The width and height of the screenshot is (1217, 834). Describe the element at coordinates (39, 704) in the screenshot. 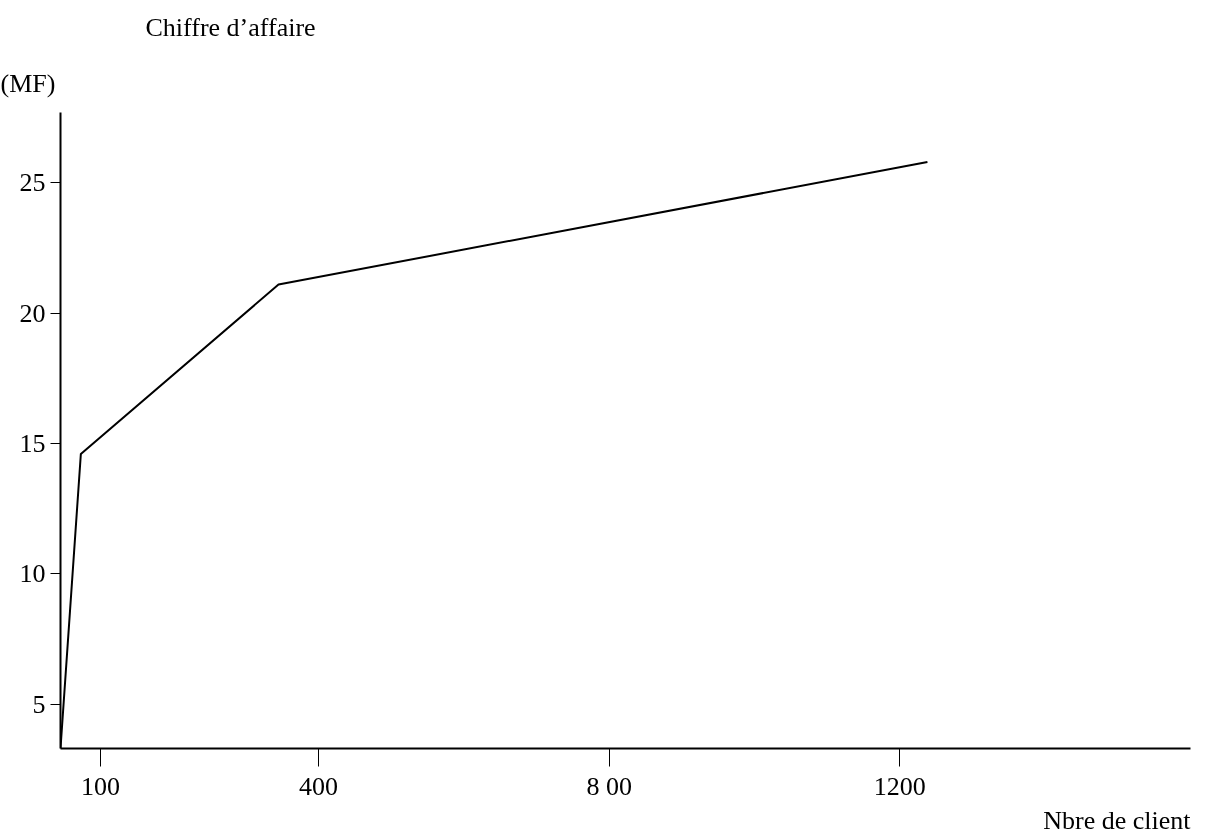

I see `y-tick-label: 5` at that location.